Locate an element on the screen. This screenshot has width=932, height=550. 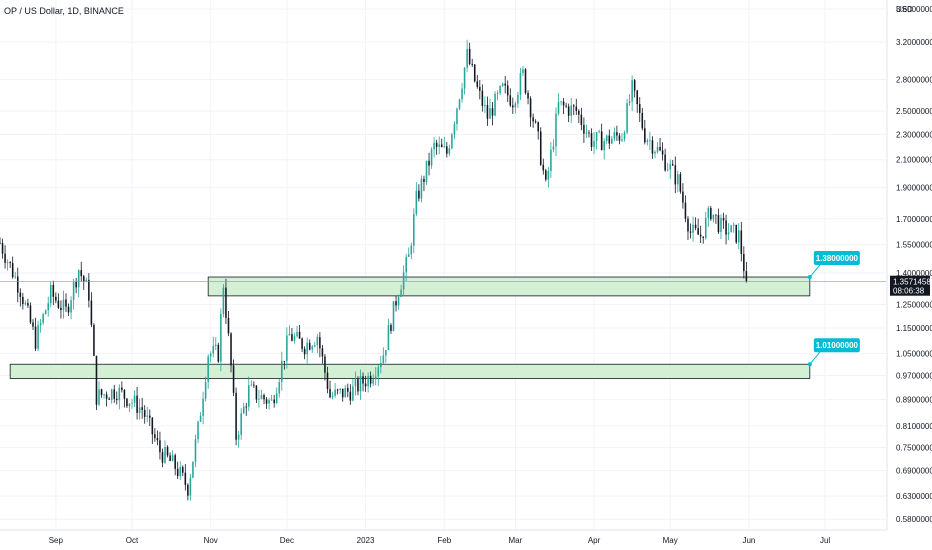
zone-callout-box is located at coordinates (836, 345).